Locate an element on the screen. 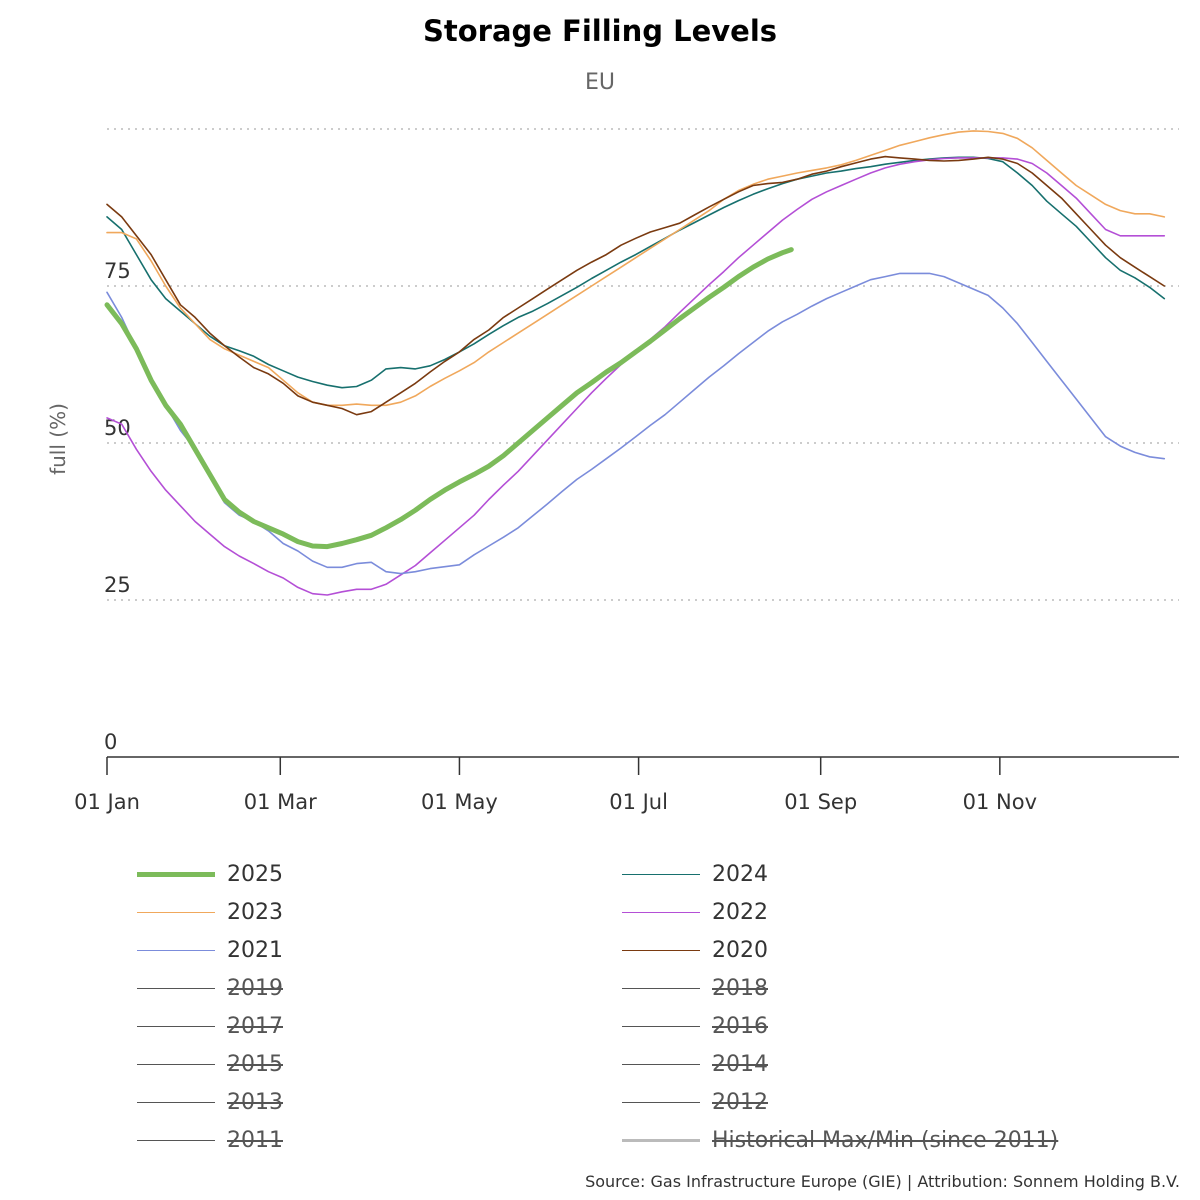  chart-subtitle: EU is located at coordinates (599, 82).